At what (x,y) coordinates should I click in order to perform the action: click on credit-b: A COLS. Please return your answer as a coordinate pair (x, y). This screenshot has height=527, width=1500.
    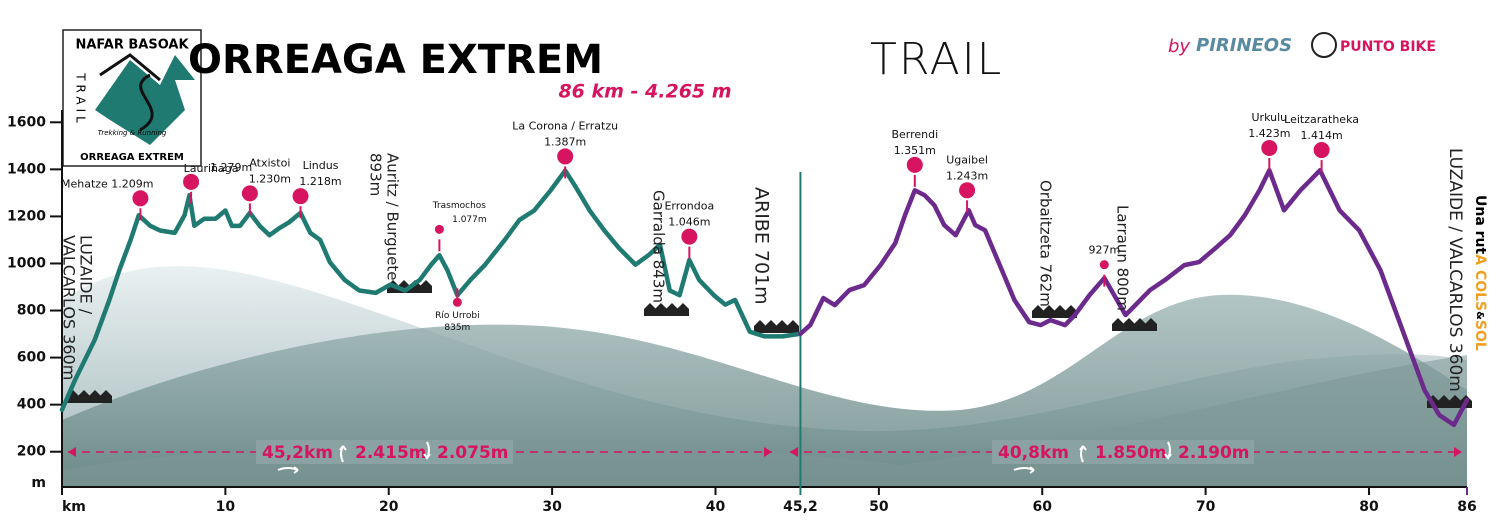
    Looking at the image, I should click on (1480, 282).